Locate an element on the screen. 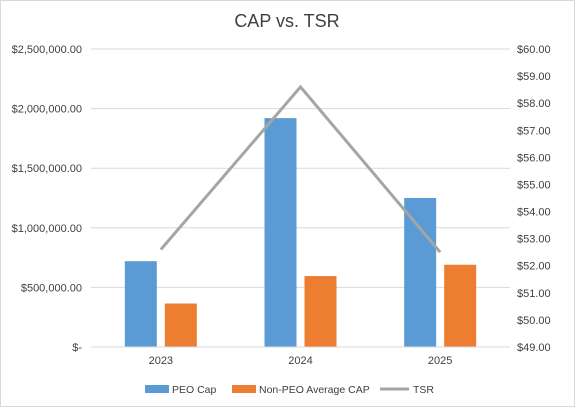 This screenshot has height=407, width=575. x-tick-label: 2025 is located at coordinates (440, 361).